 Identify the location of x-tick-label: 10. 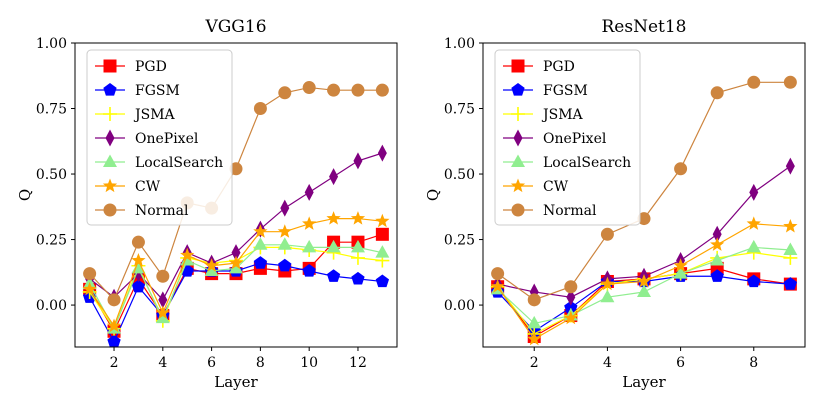
(309, 363).